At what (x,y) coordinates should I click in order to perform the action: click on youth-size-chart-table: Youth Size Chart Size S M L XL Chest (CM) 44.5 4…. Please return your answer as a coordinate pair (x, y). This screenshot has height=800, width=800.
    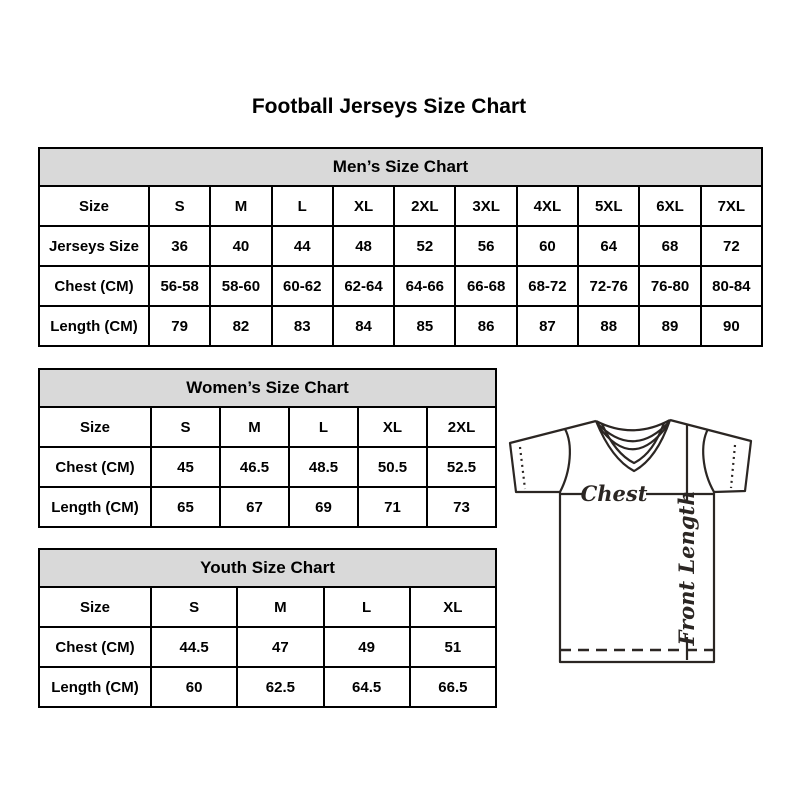
    Looking at the image, I should click on (268, 628).